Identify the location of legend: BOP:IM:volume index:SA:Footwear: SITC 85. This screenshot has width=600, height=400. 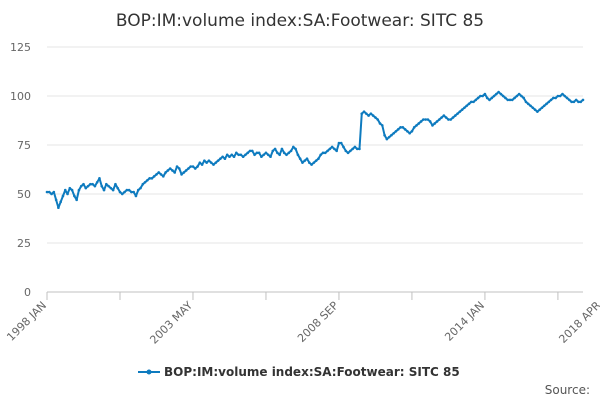
(299, 372).